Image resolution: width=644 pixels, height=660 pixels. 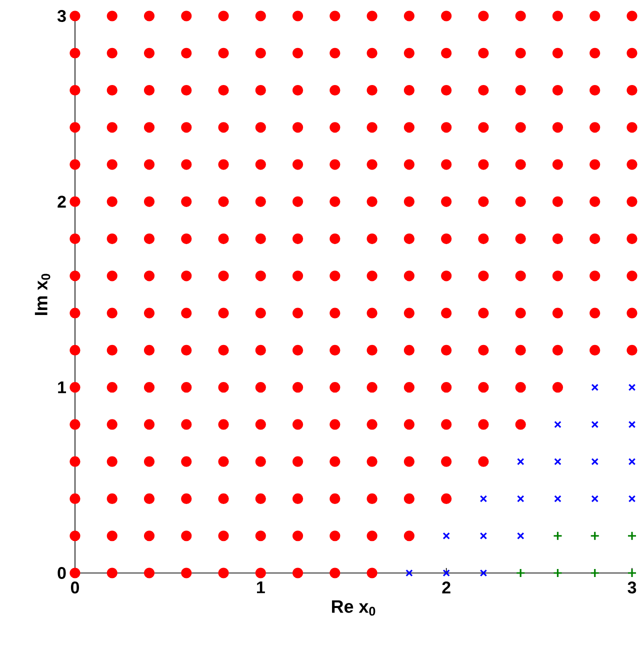 I want to click on y-axis-title: Im x$_{0}$, so click(x=42, y=294).